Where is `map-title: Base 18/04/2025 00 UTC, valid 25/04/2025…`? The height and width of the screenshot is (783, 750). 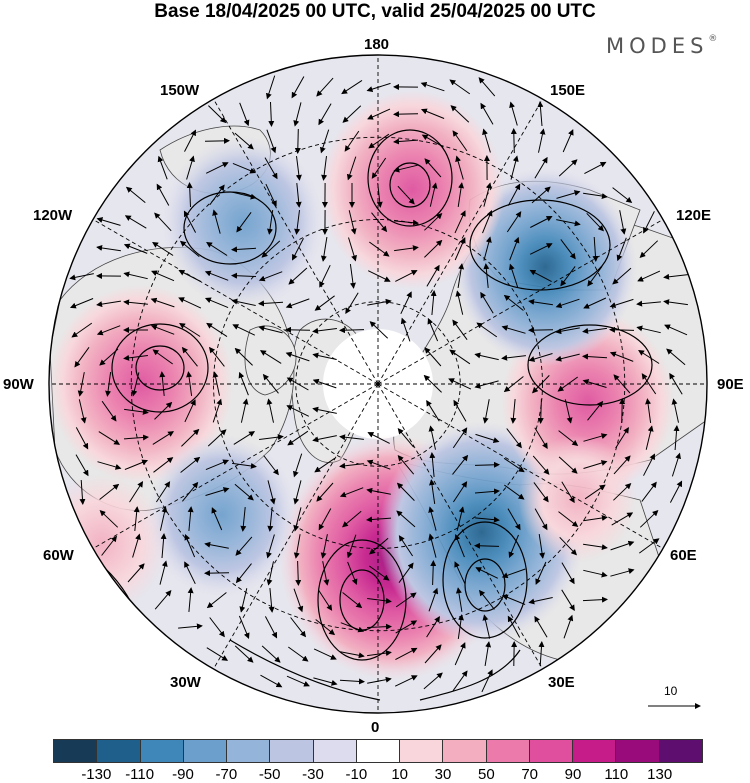
map-title: Base 18/04/2025 00 UTC, valid 25/04/2025… is located at coordinates (375, 11).